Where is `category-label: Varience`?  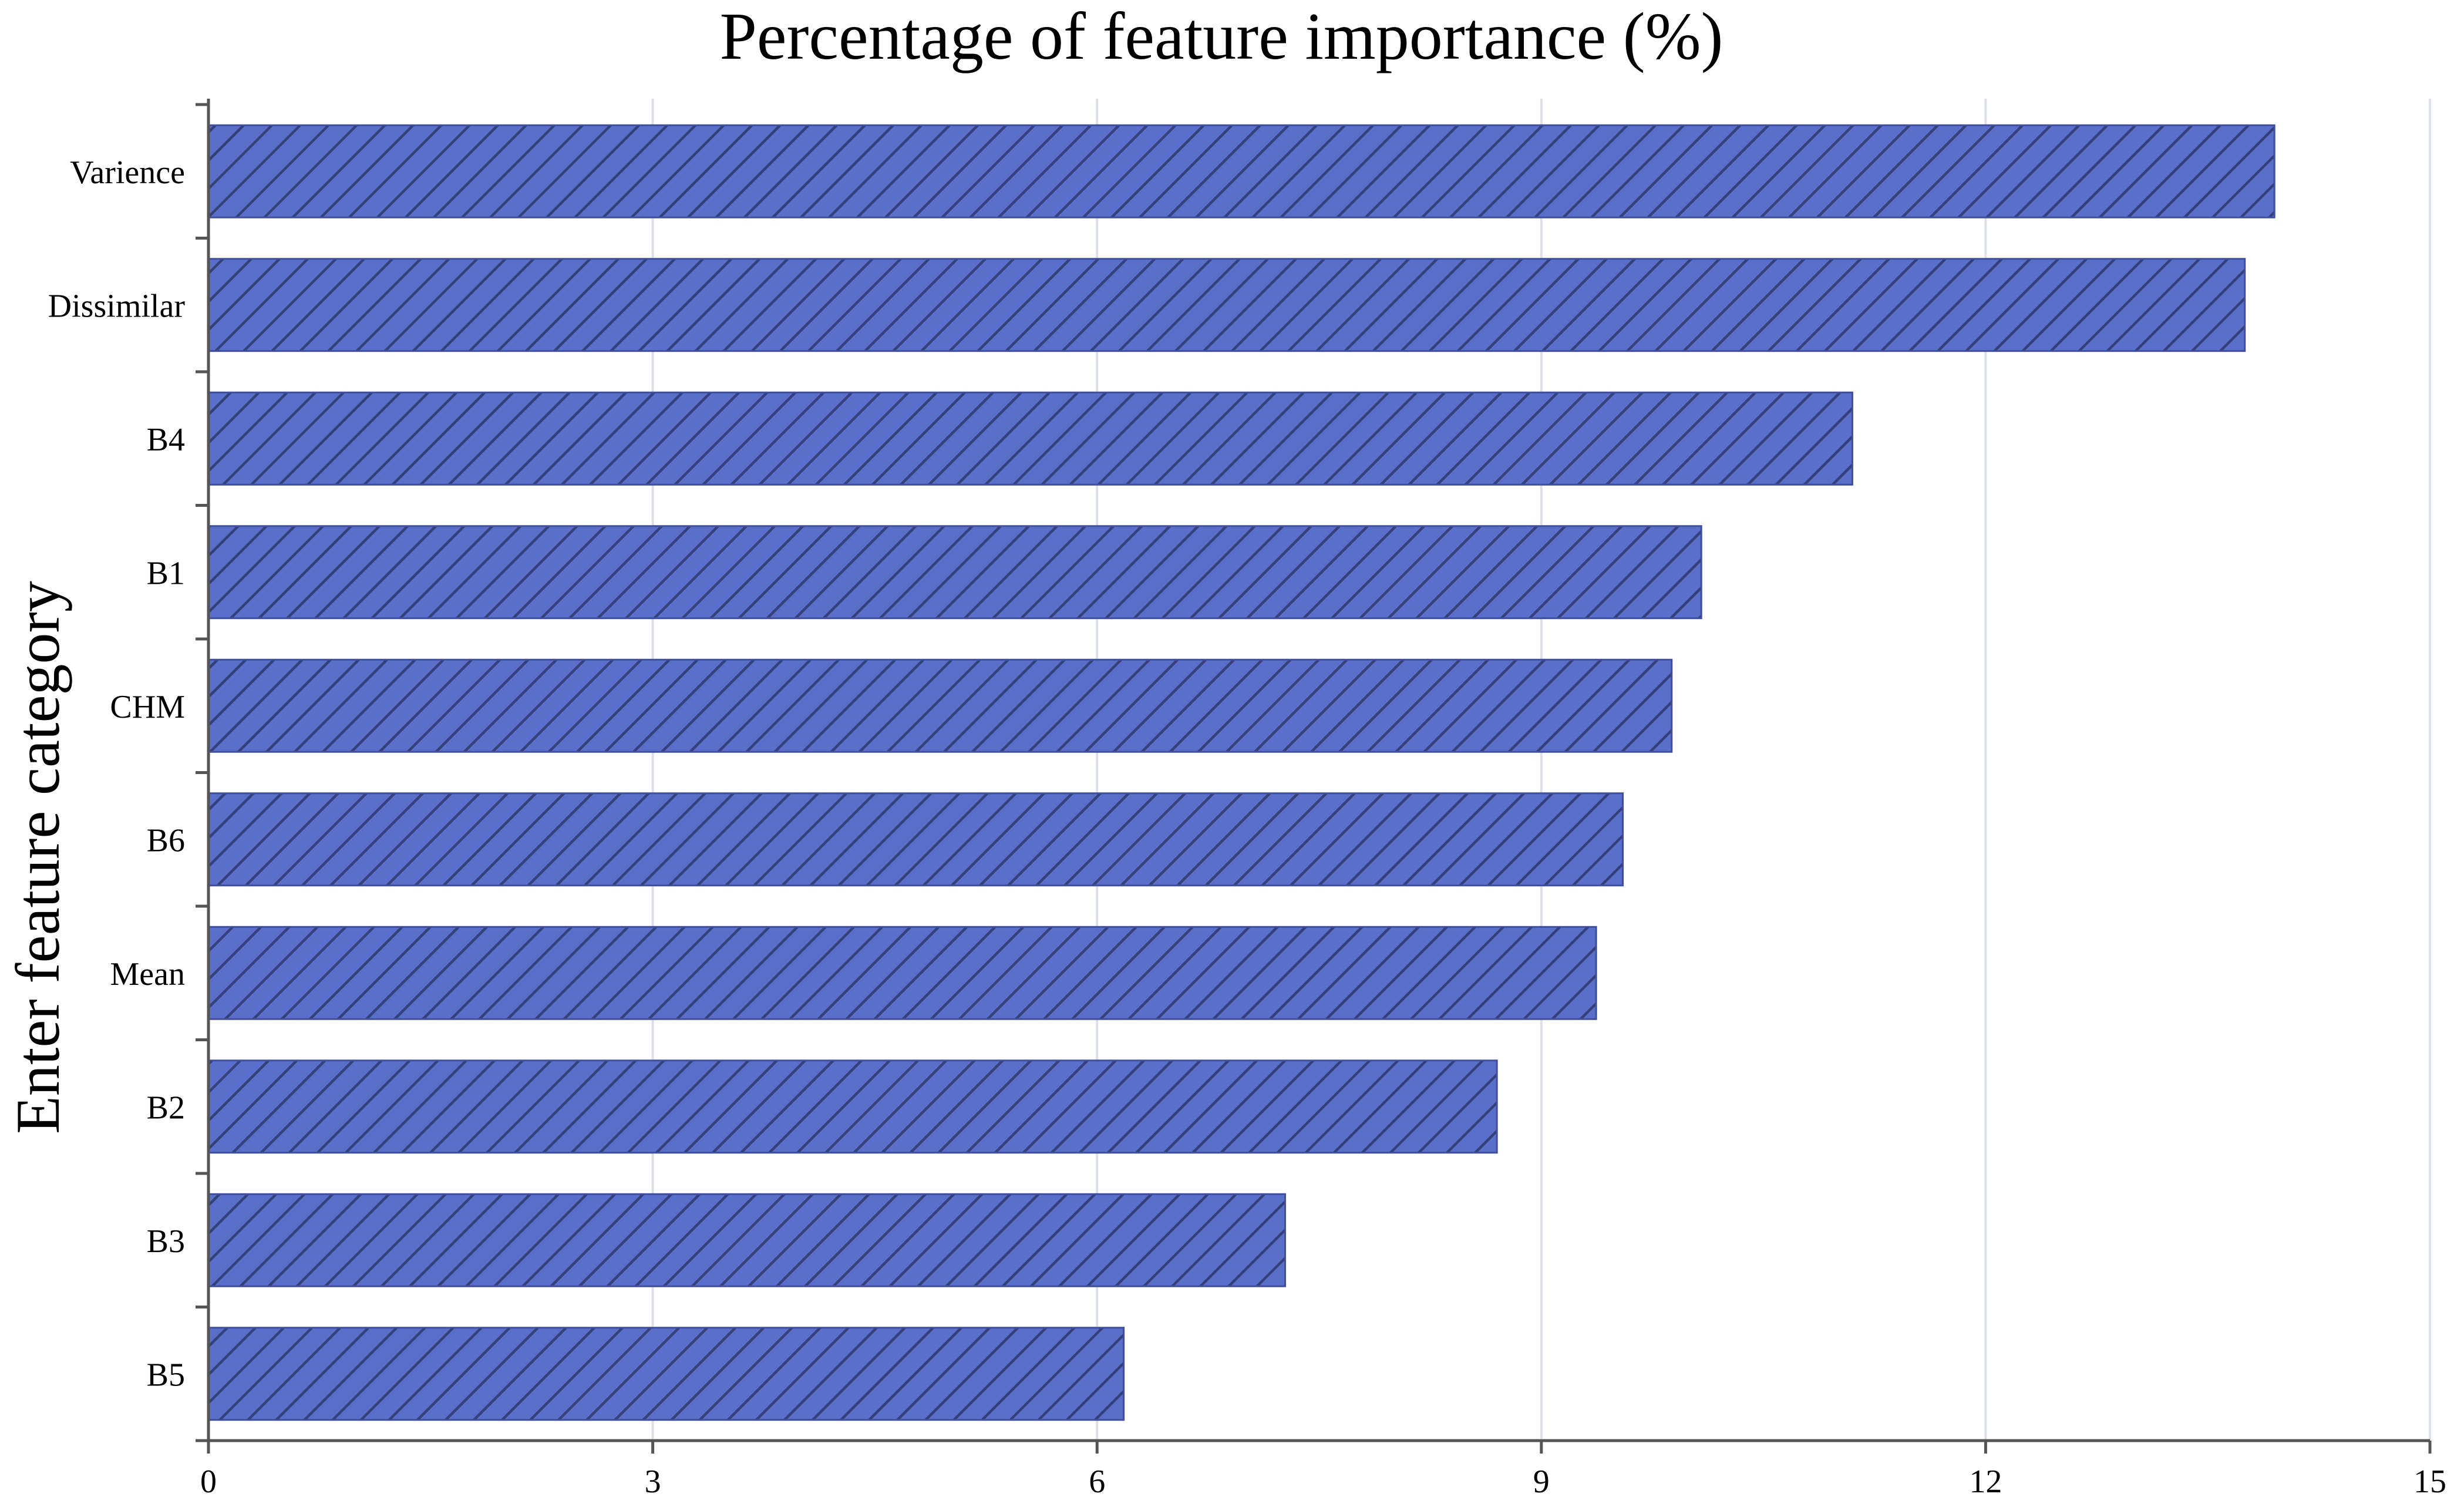 category-label: Varience is located at coordinates (127, 173).